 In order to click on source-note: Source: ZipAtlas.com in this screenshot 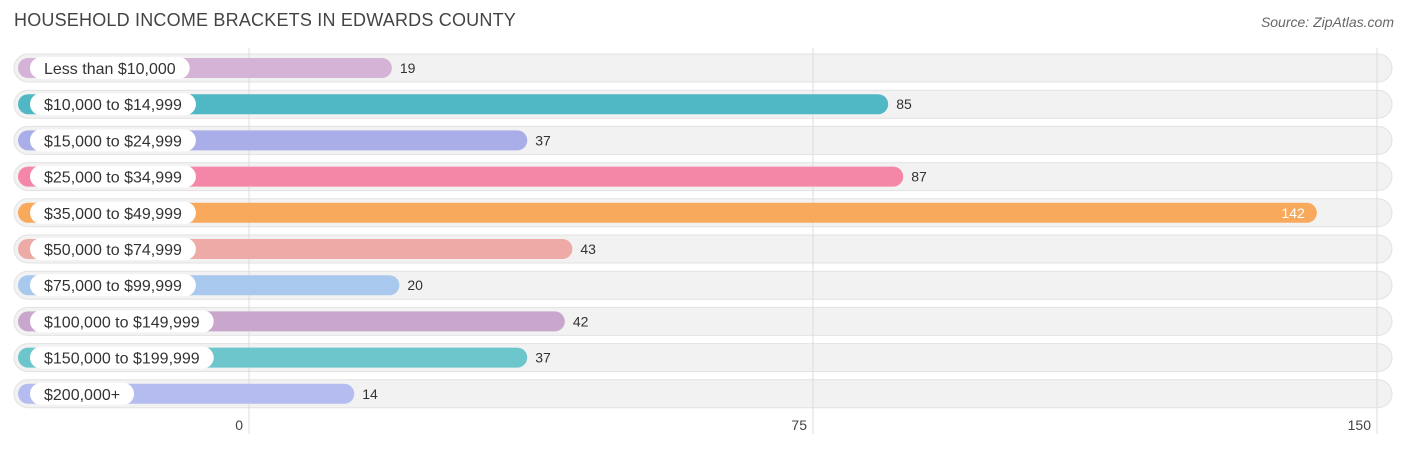, I will do `click(1327, 22)`.